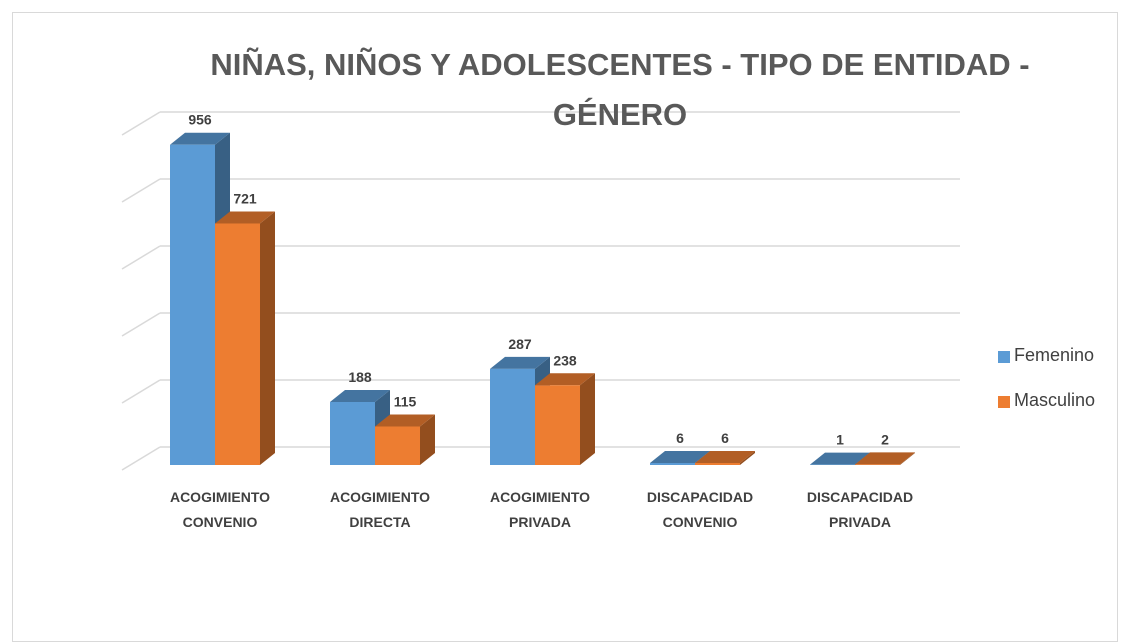 Image resolution: width=1131 pixels, height=642 pixels. I want to click on x-tick-label: ACOGIMIENTO DIRECTA, so click(380, 510).